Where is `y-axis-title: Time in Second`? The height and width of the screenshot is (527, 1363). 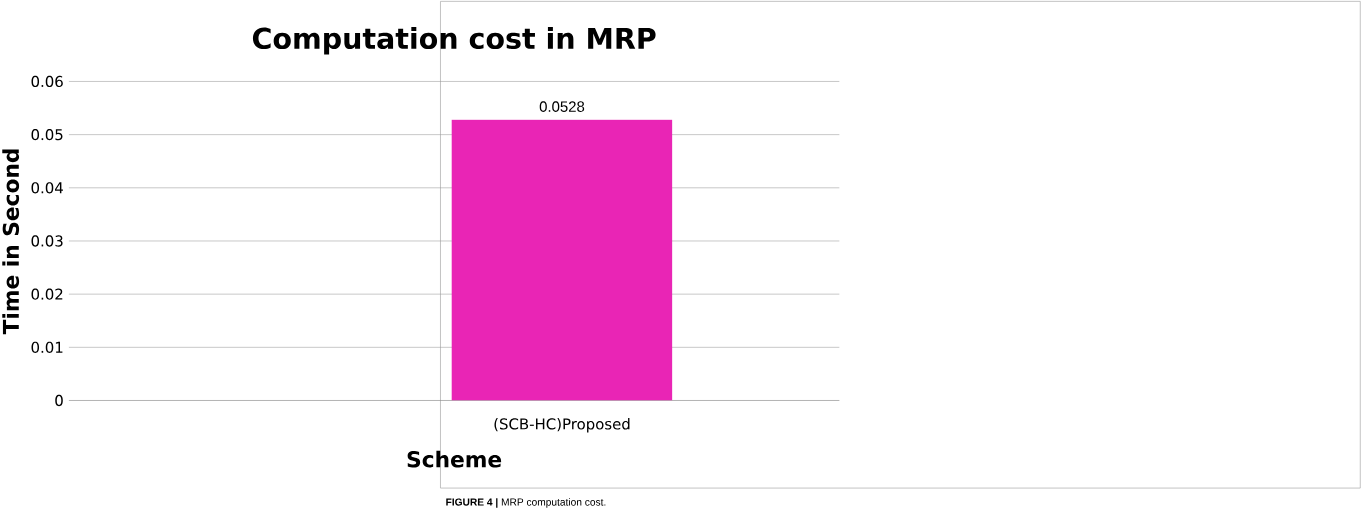 y-axis-title: Time in Second is located at coordinates (11, 242).